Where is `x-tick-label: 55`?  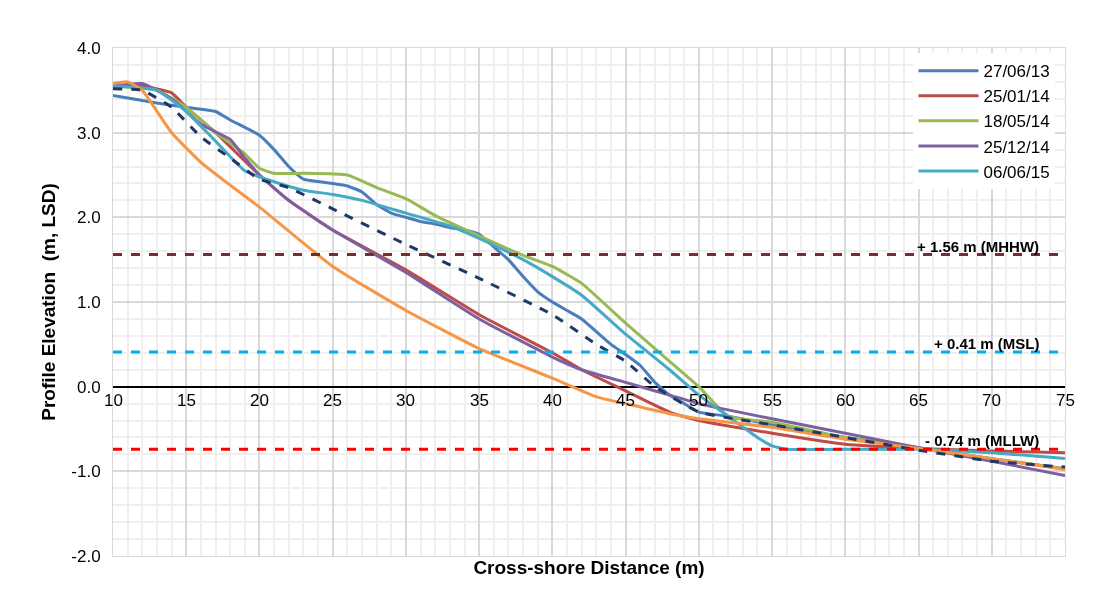 x-tick-label: 55 is located at coordinates (772, 400).